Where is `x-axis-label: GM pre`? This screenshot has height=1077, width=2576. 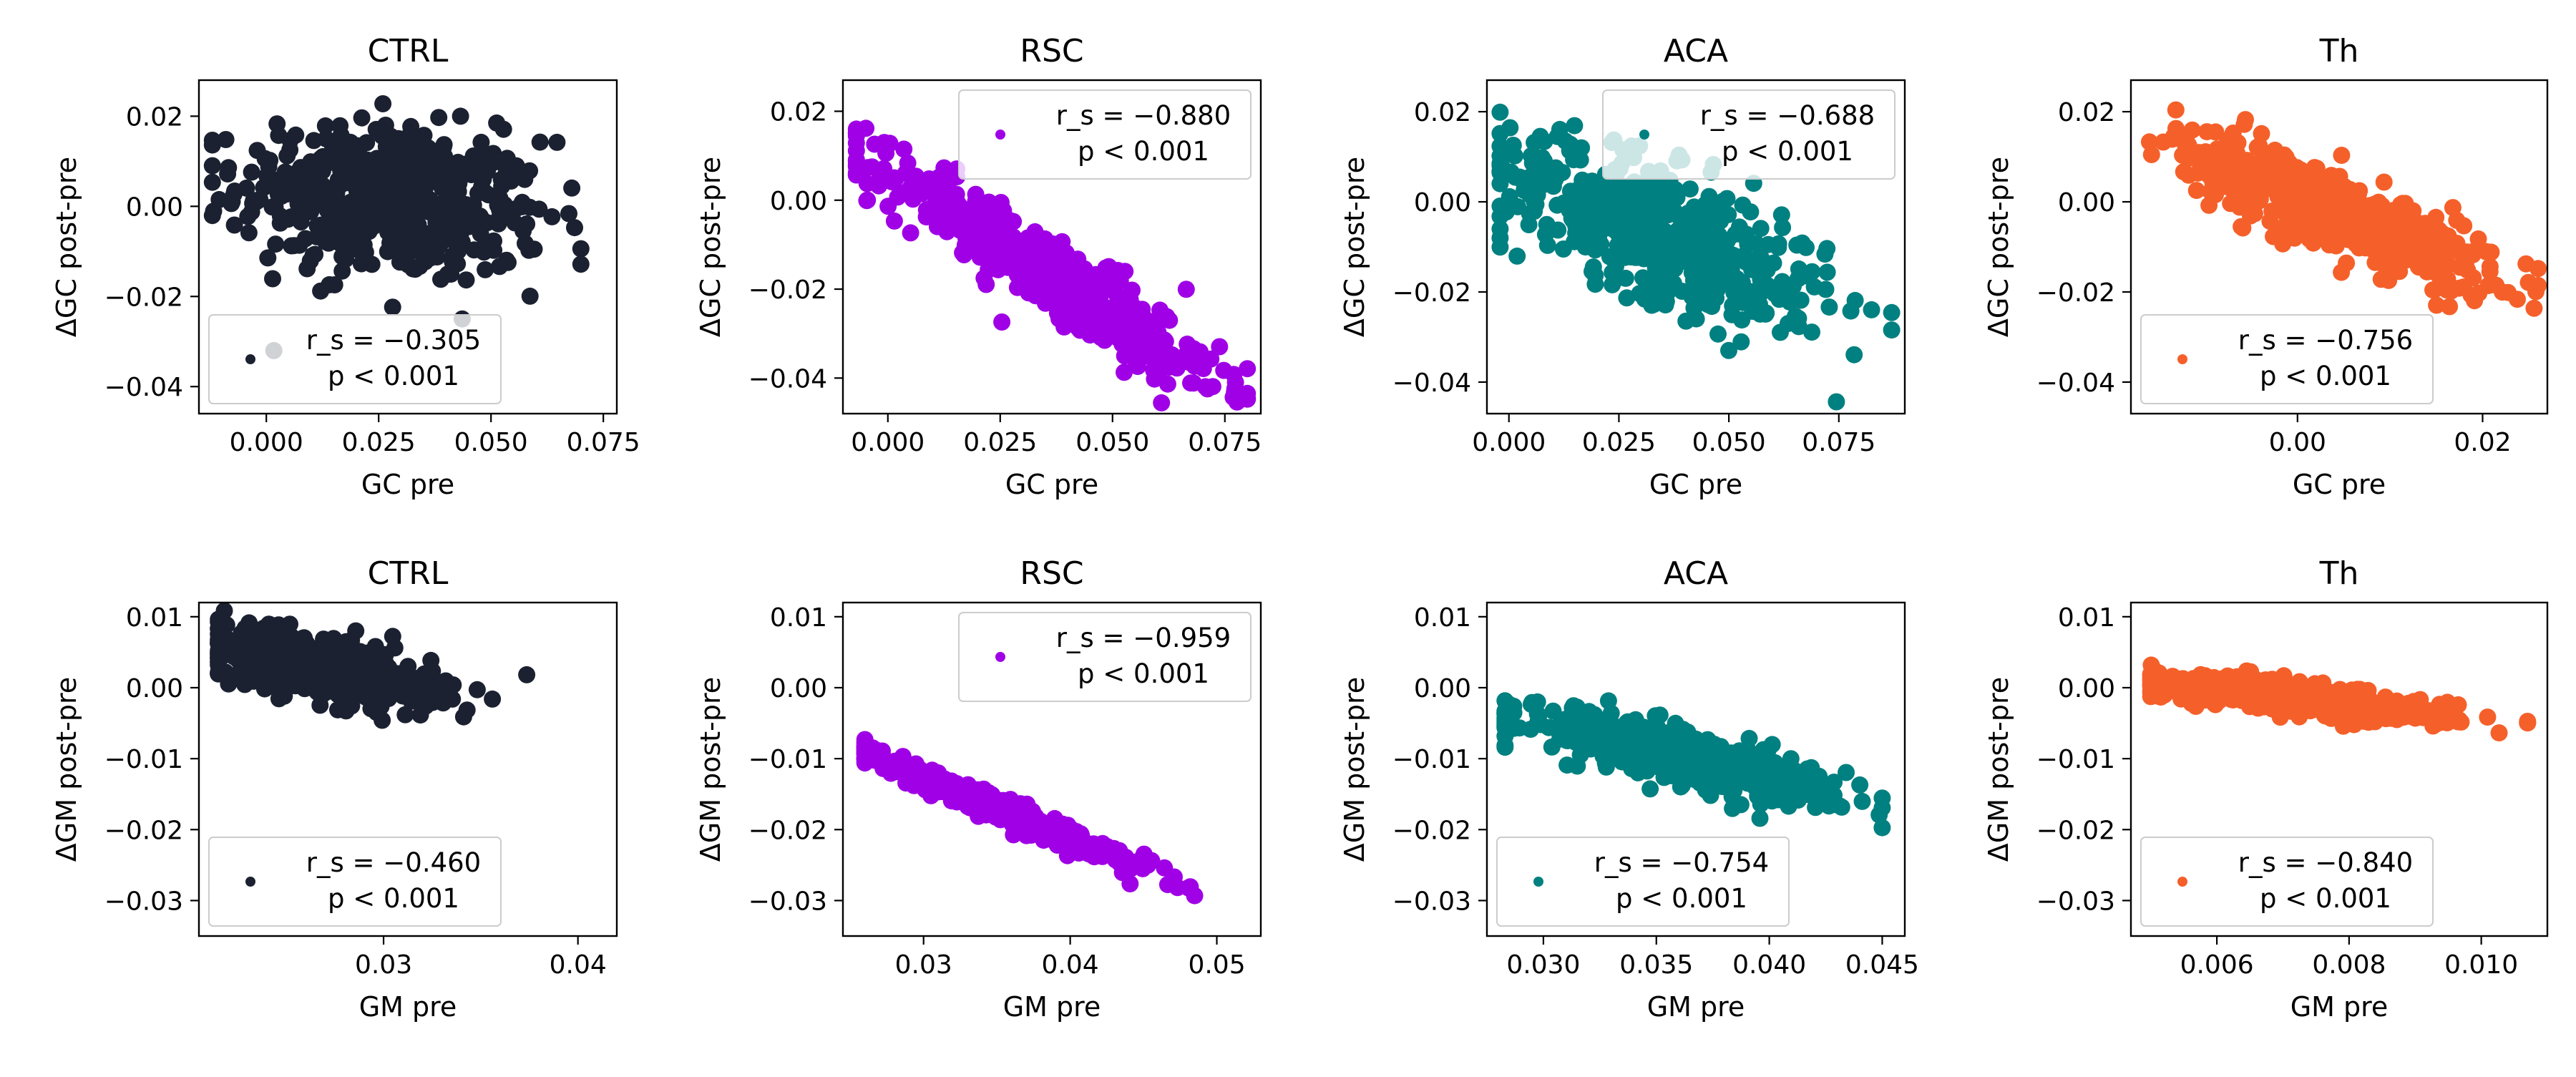
x-axis-label: GM pre is located at coordinates (1052, 1007).